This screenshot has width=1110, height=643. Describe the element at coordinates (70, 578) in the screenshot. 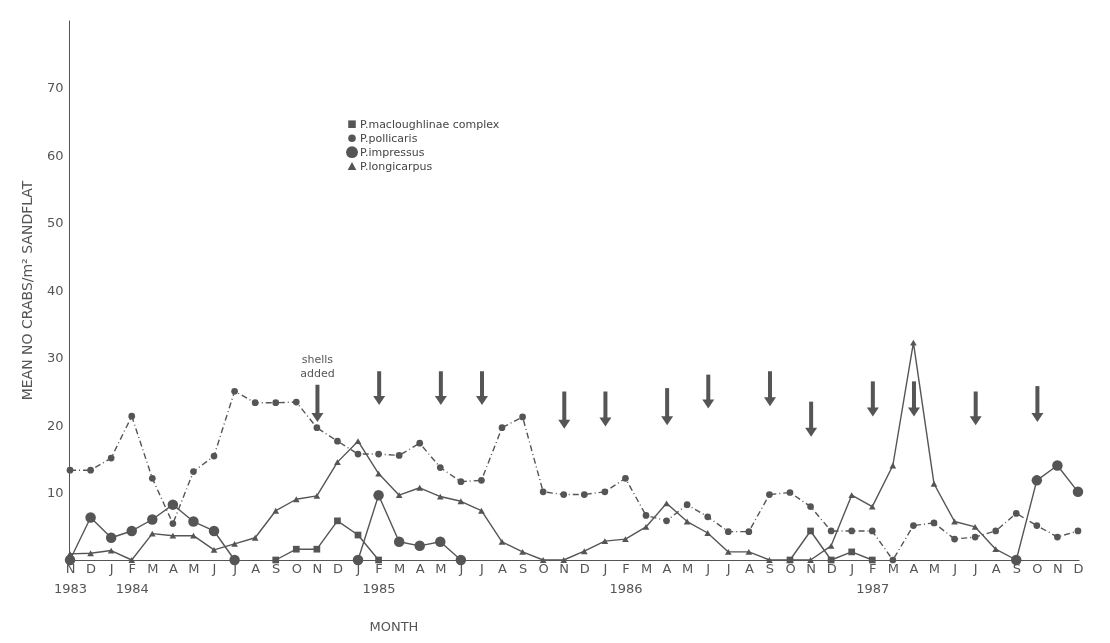

I see `x-tick-label: N 1983` at that location.